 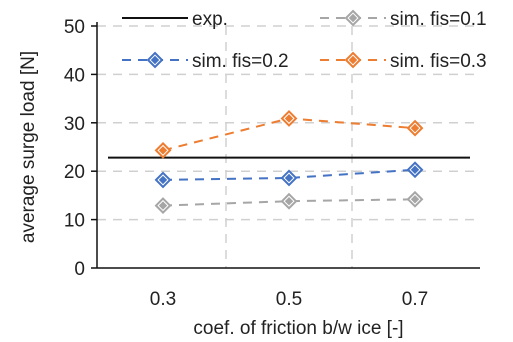 I want to click on legend-item: sim. fis=0.1, so click(x=403, y=19).